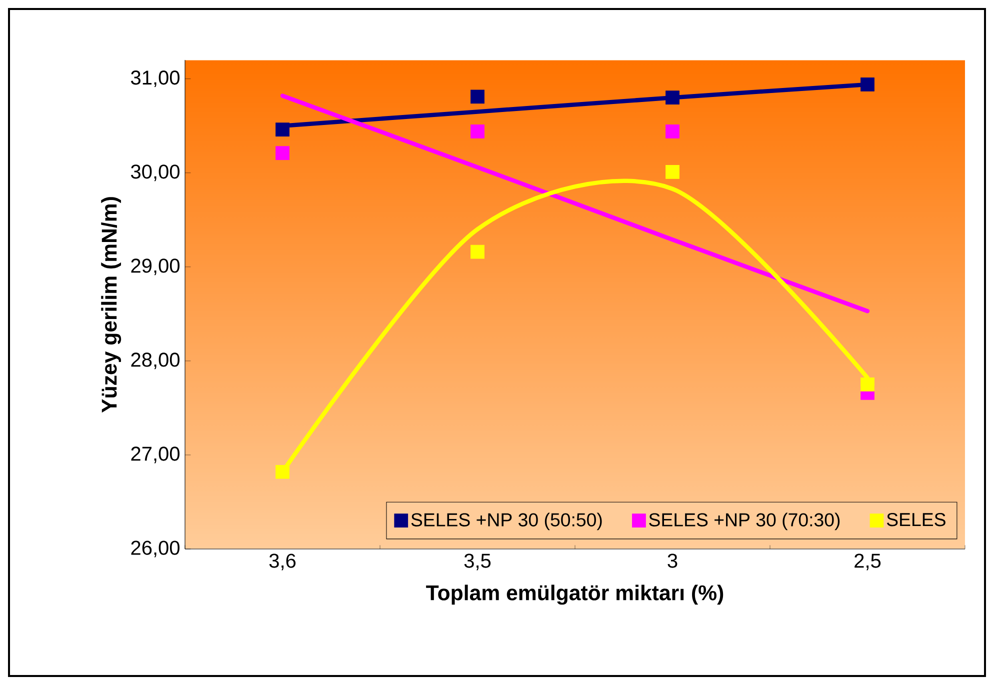  What do you see at coordinates (506, 521) in the screenshot?
I see `legend-label: SELES +NP 30 (50:50)` at bounding box center [506, 521].